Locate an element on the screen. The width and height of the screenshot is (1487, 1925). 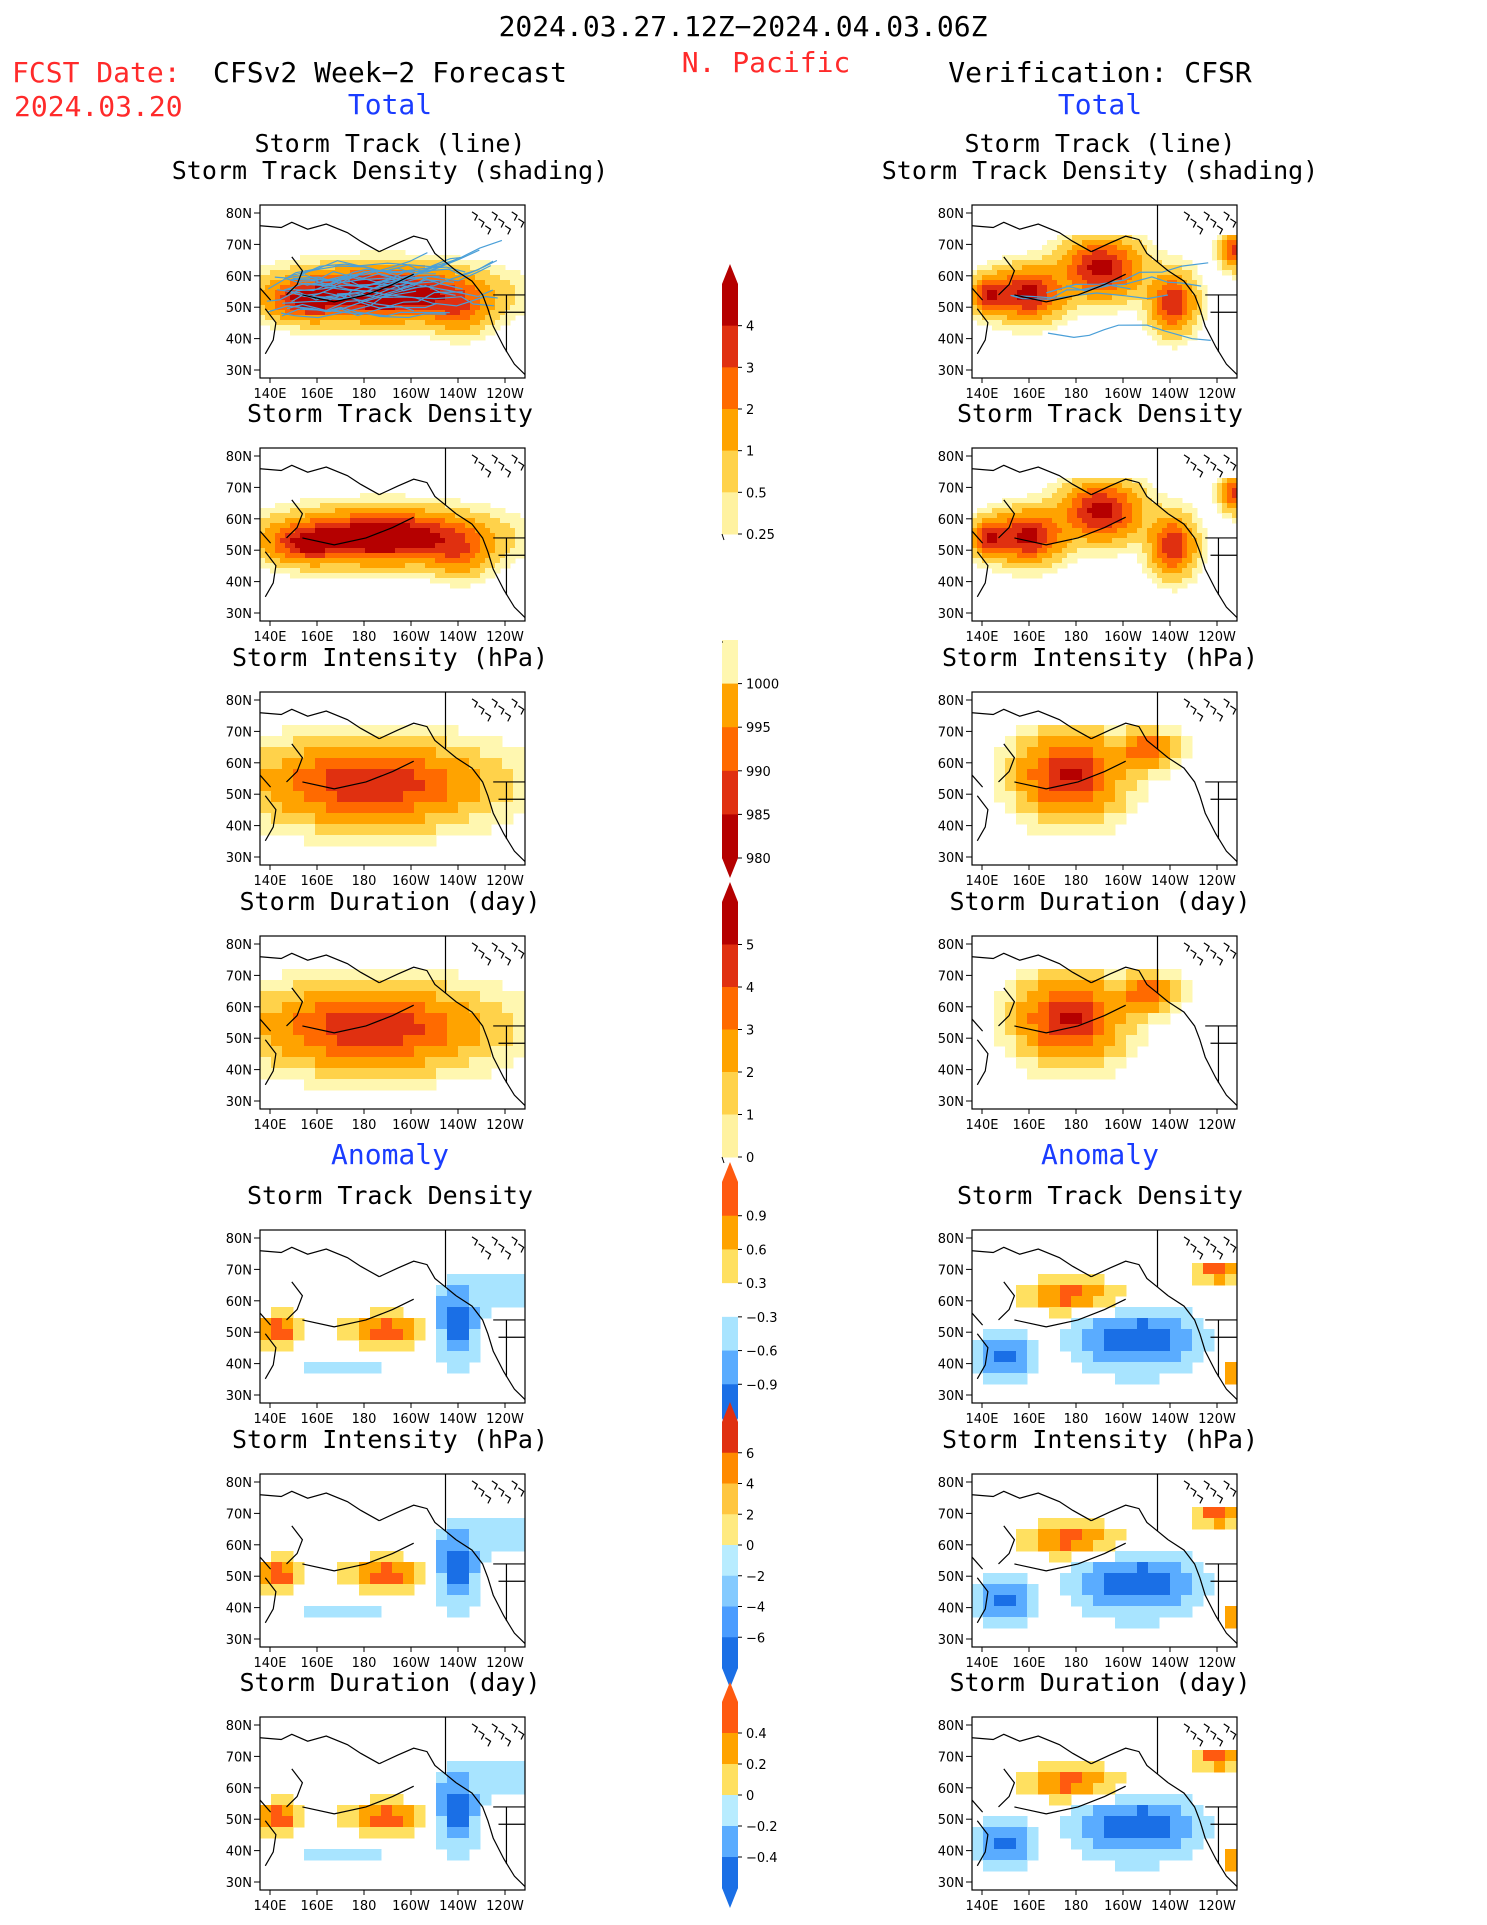
panel-title-duration-verification: Storm Duration (day) is located at coordinates (1099, 901).